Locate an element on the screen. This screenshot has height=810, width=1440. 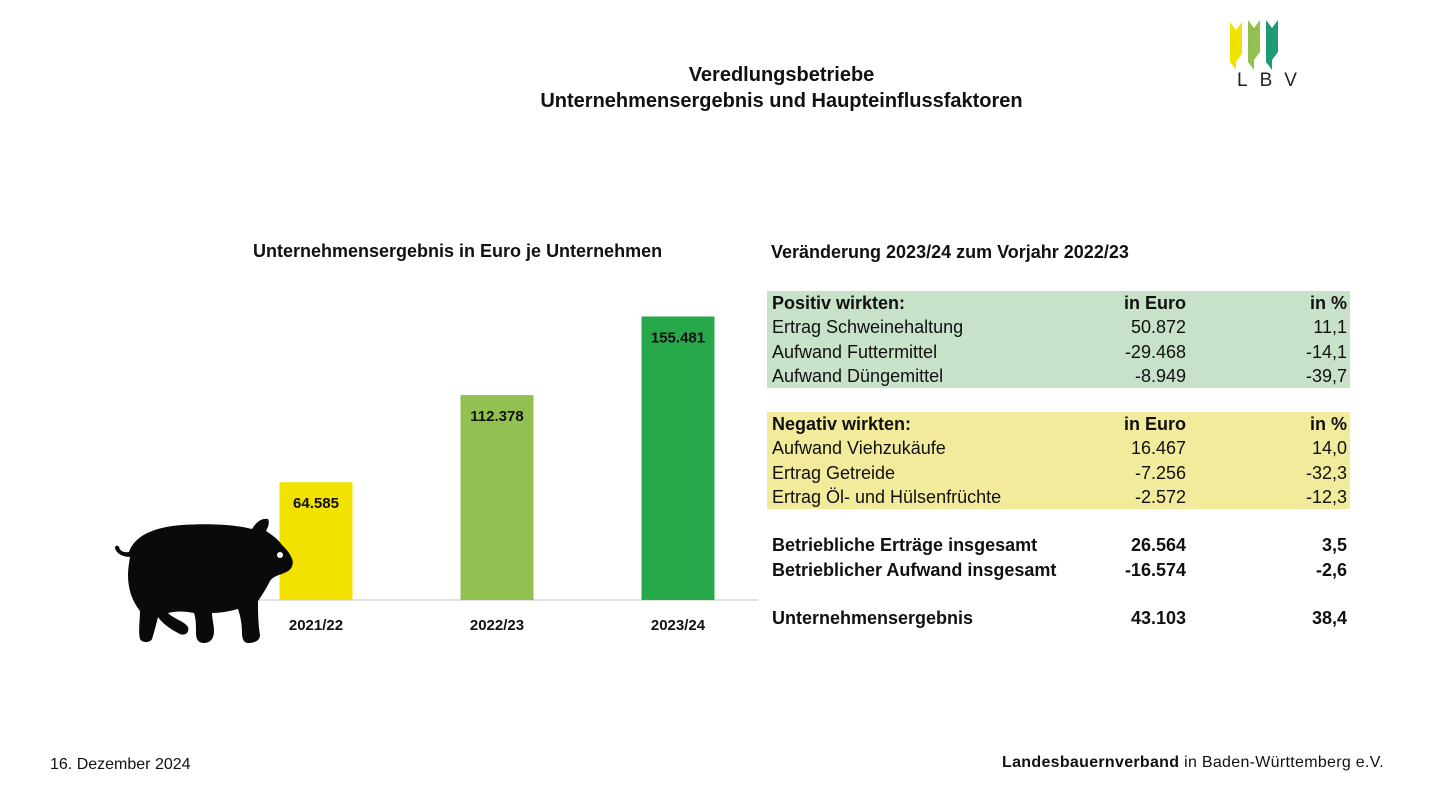
row-euro: -2.572 is located at coordinates (1160, 497).